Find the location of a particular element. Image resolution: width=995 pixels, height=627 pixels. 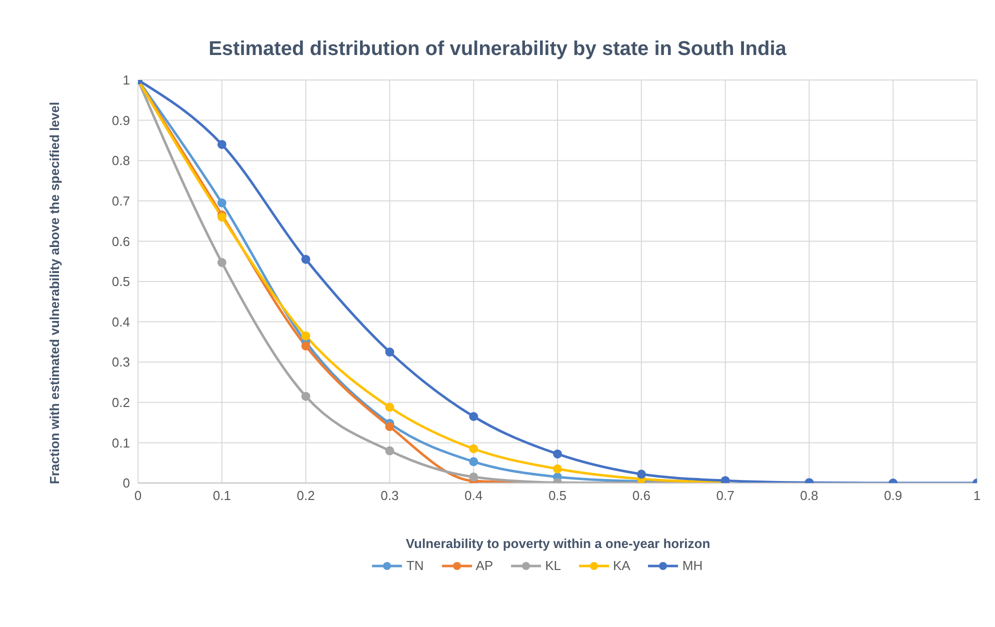

chart-title: Estimated distribution of vulnerability by state in South India is located at coordinates (498, 49).